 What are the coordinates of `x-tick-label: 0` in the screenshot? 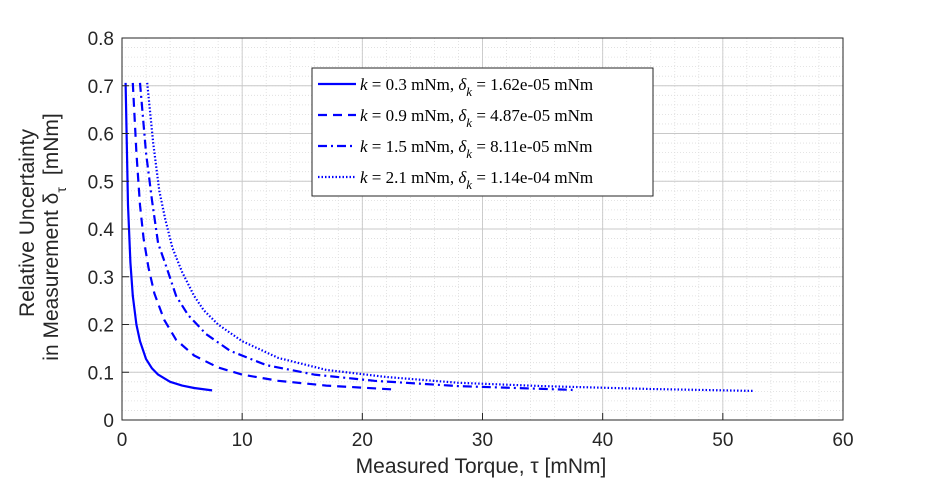 It's located at (122, 440).